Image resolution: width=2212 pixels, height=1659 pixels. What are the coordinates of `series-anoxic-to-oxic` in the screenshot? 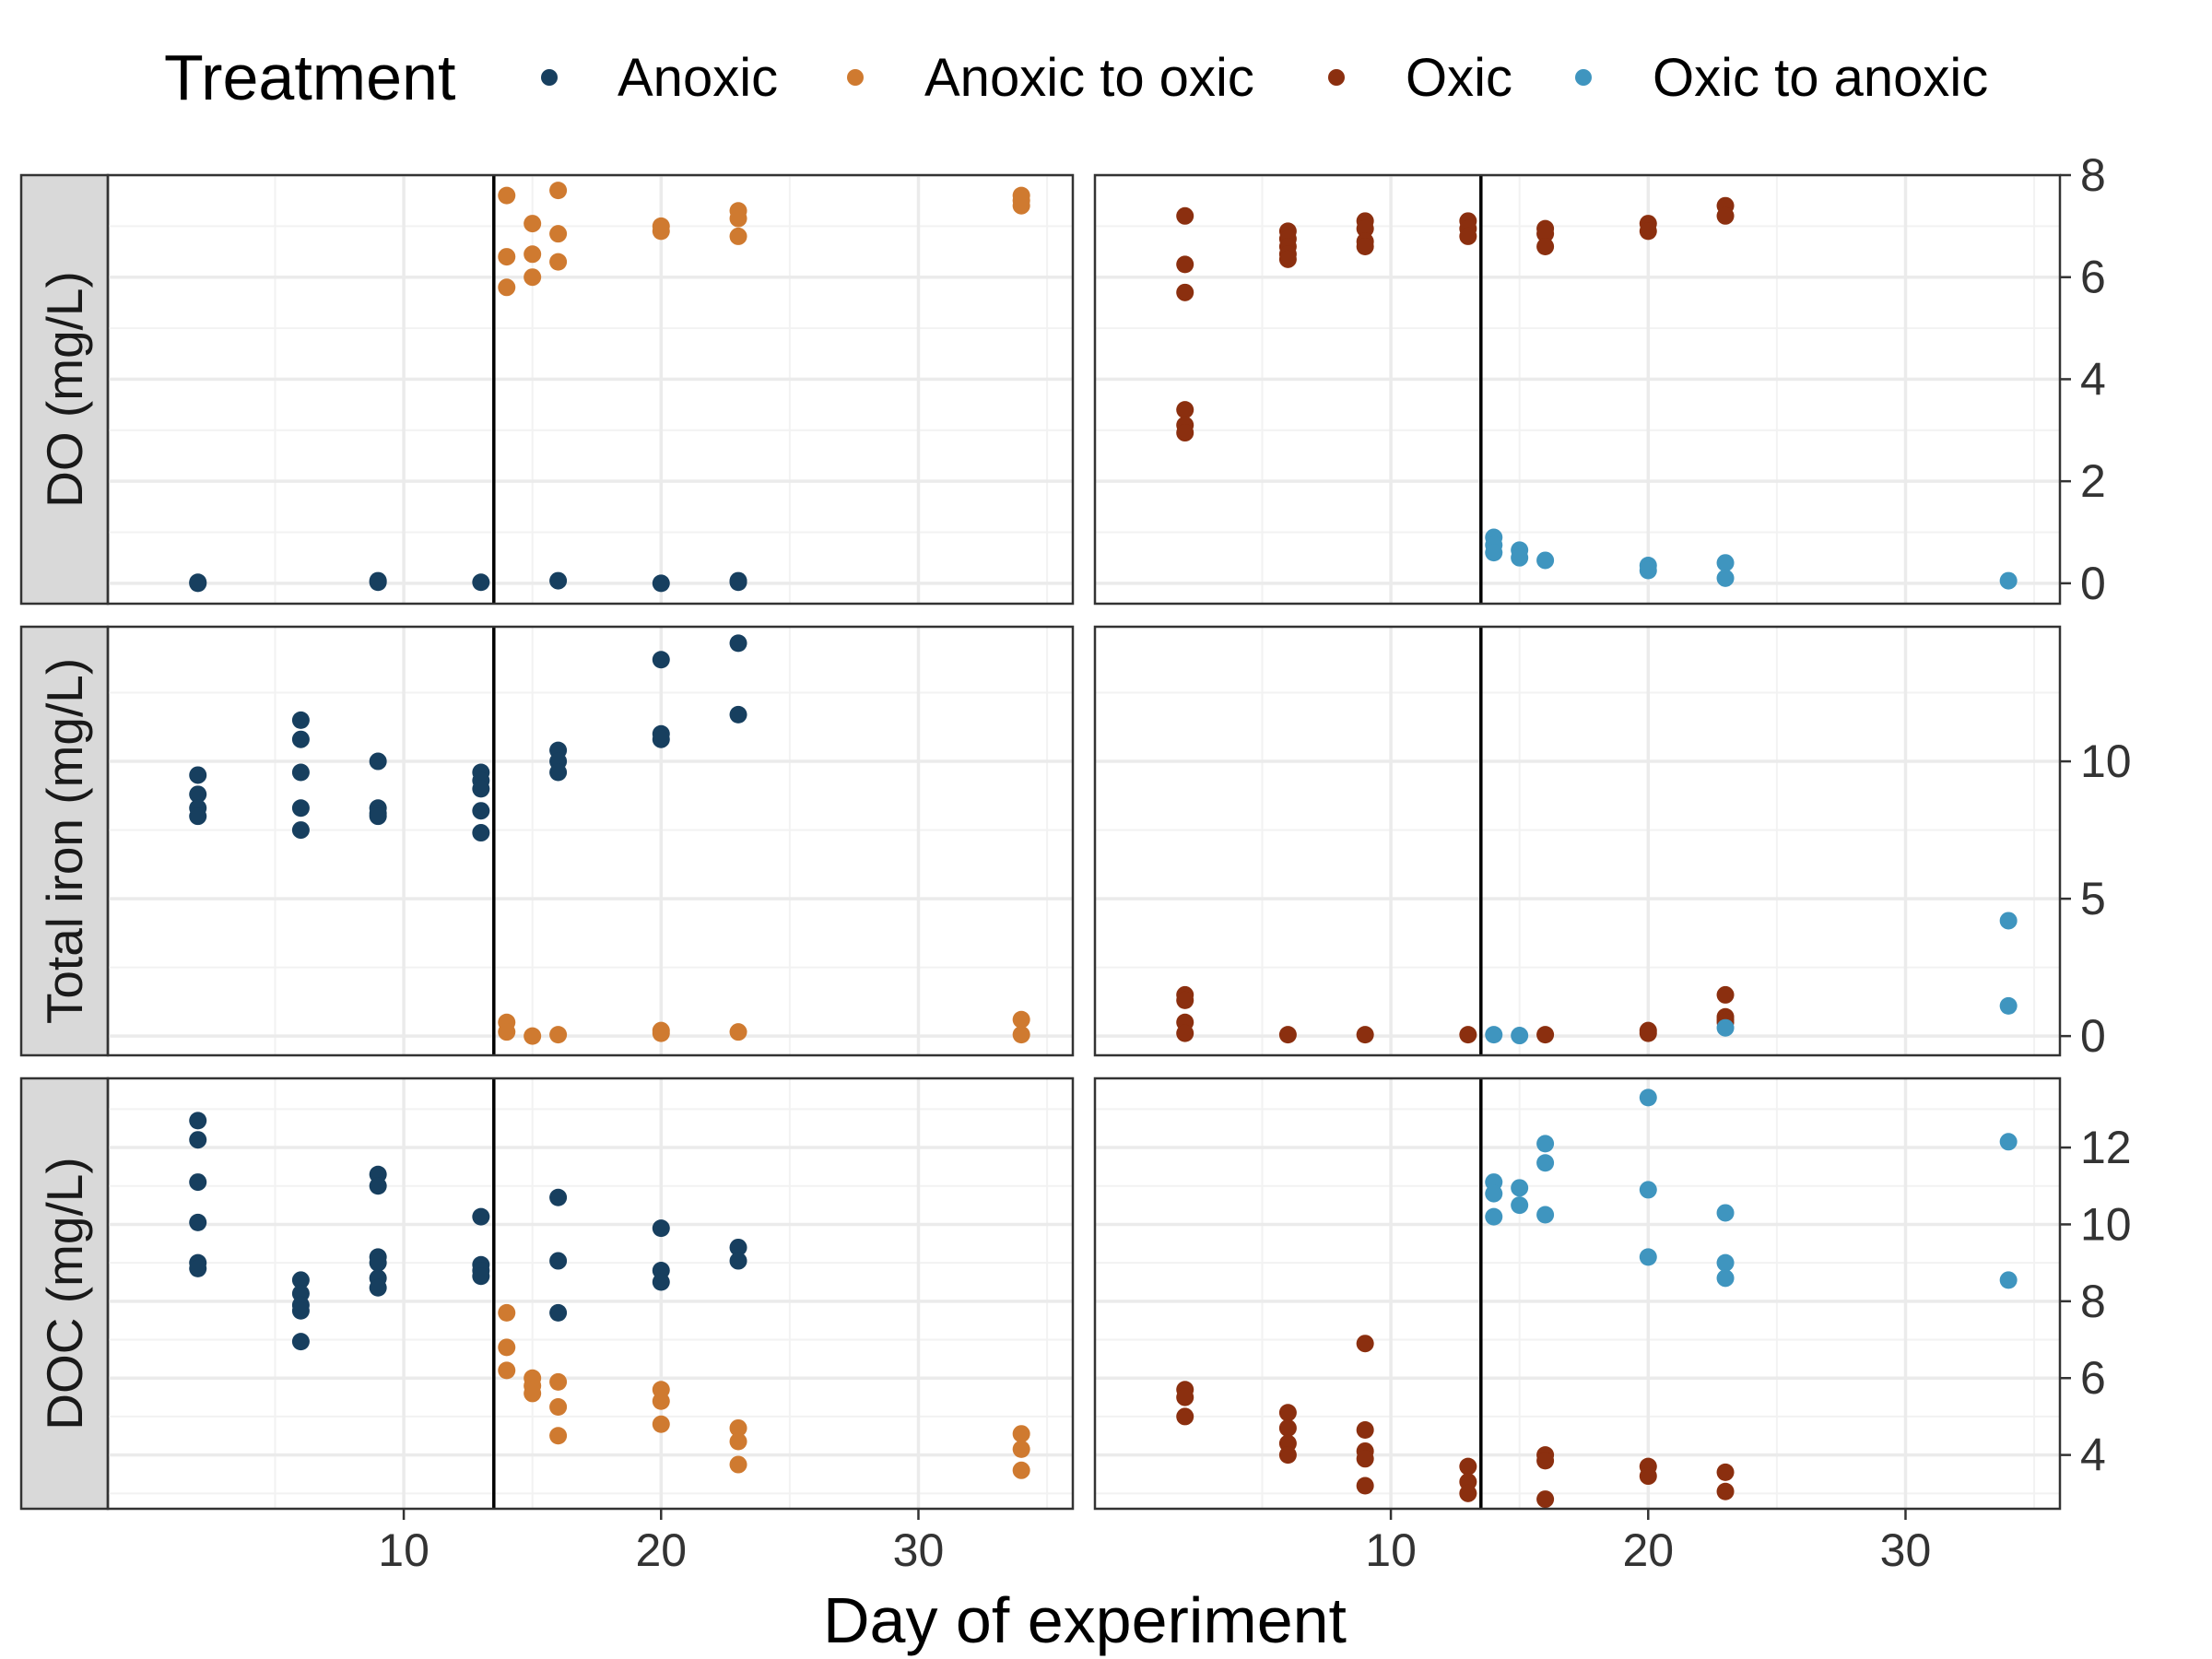 It's located at (764, 239).